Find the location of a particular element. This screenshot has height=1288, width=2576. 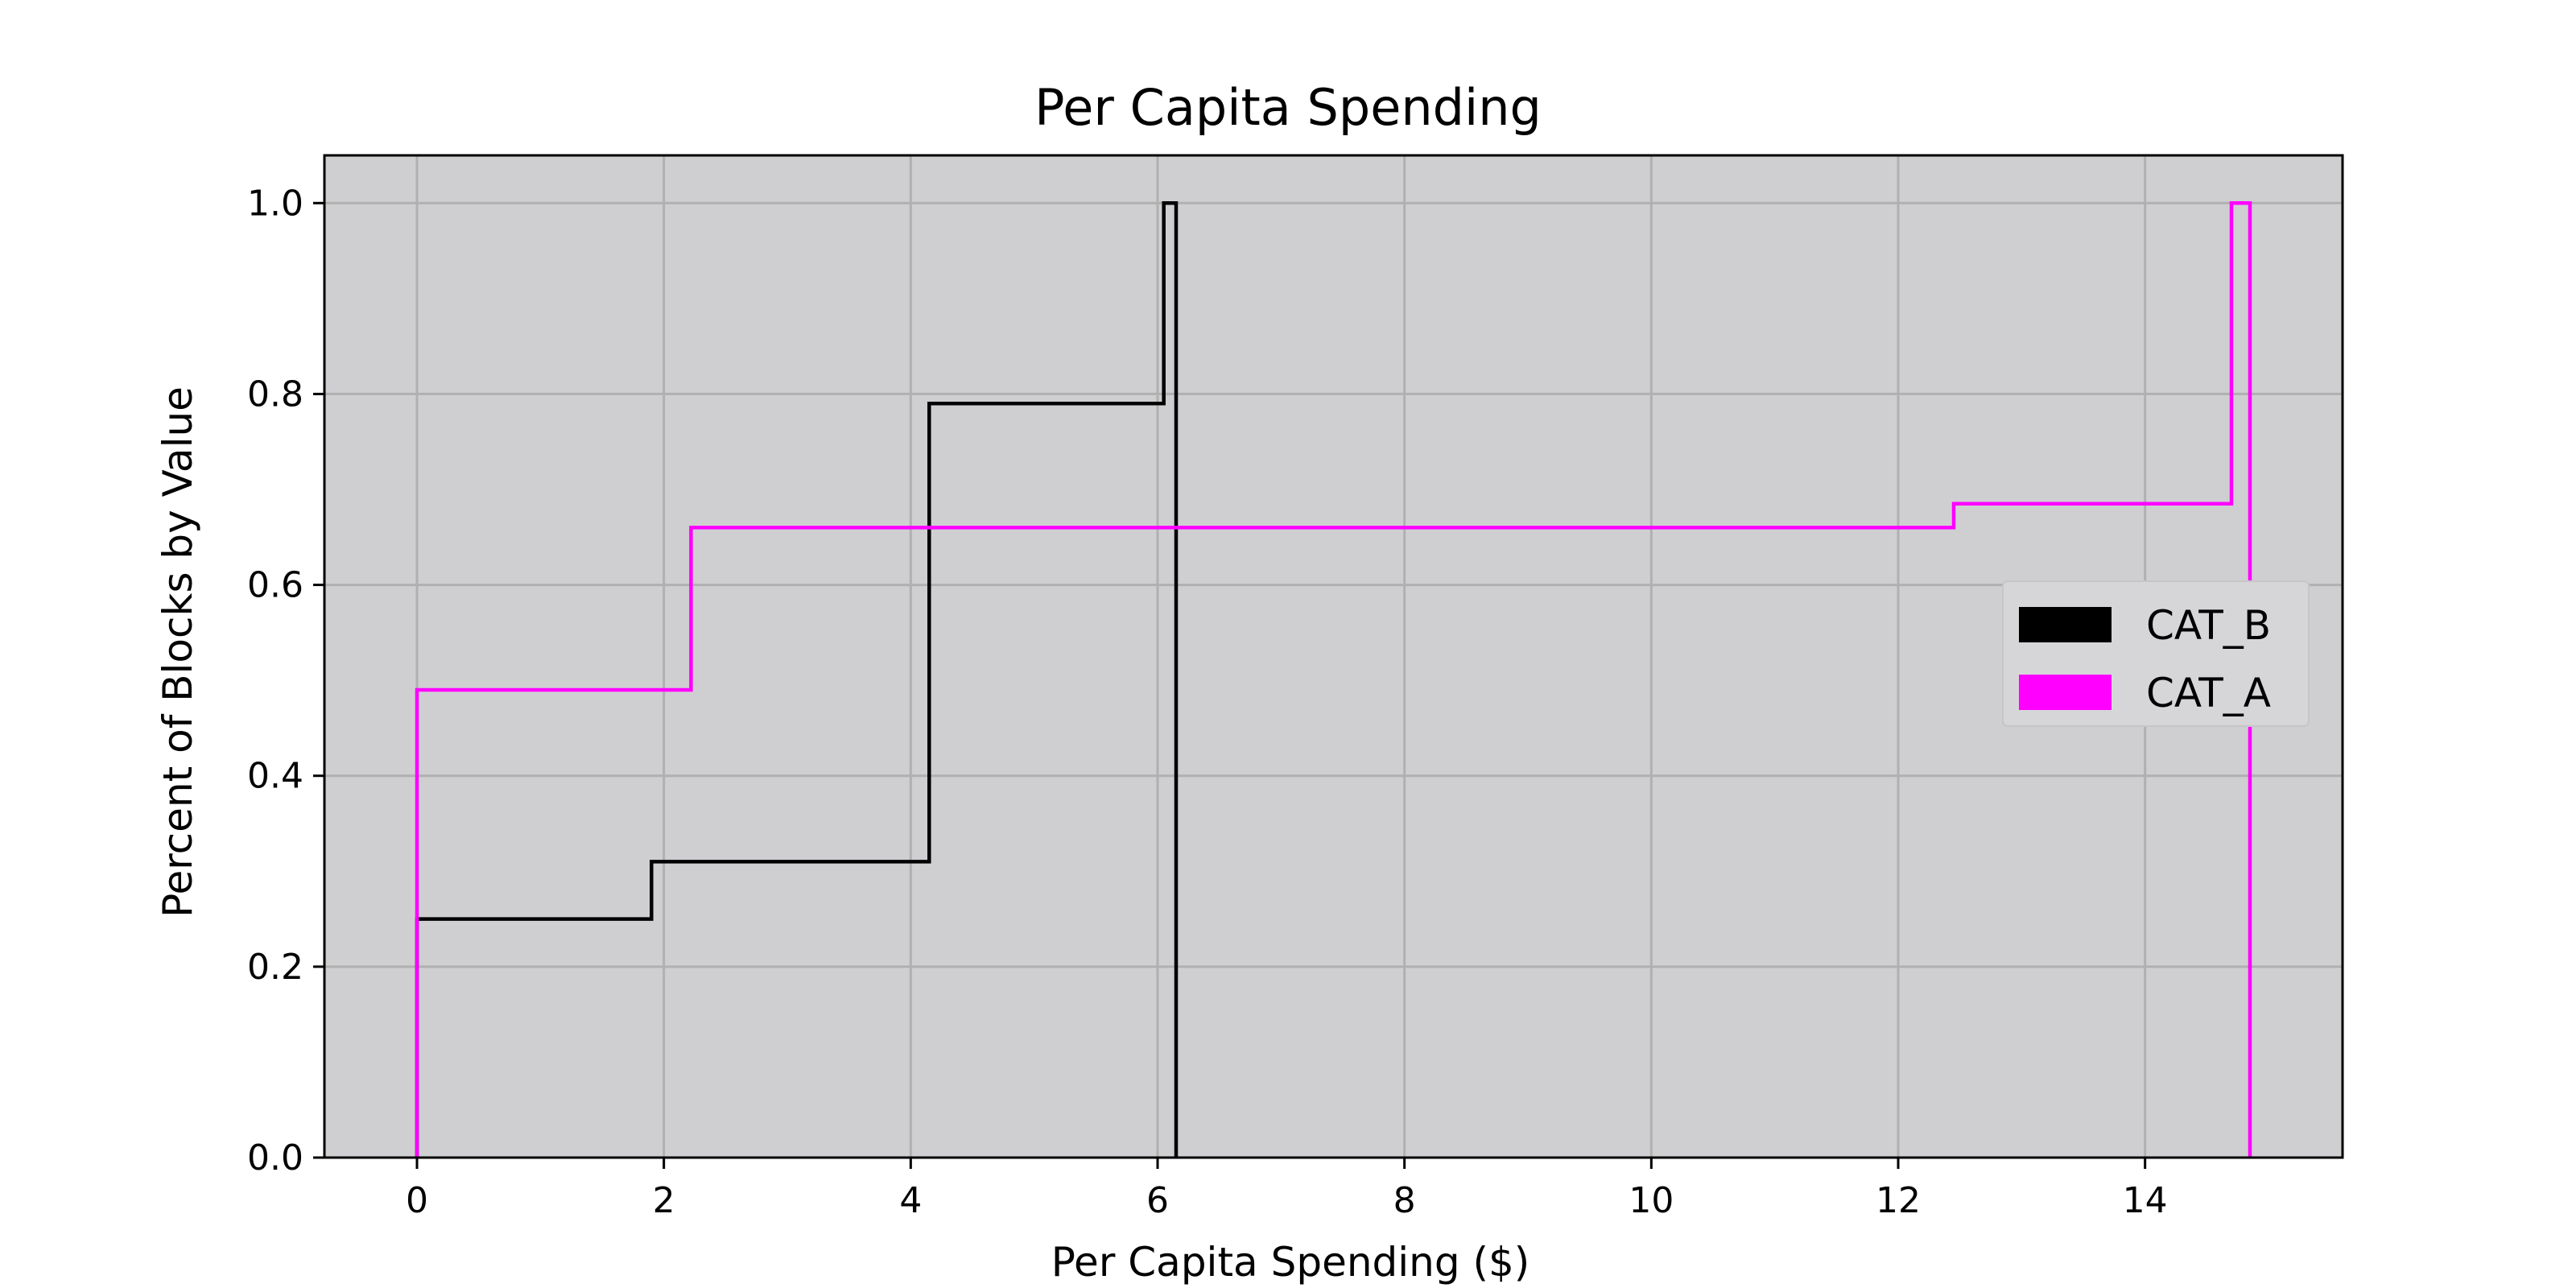

x-tick-label: 0 is located at coordinates (417, 1200).